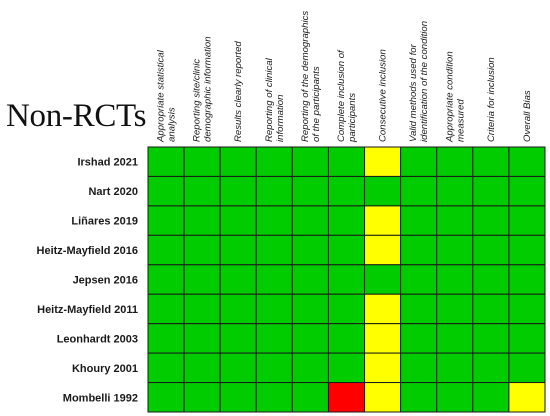  Describe the element at coordinates (161, 96) in the screenshot. I see `column-label: Appropriate statistical` at that location.